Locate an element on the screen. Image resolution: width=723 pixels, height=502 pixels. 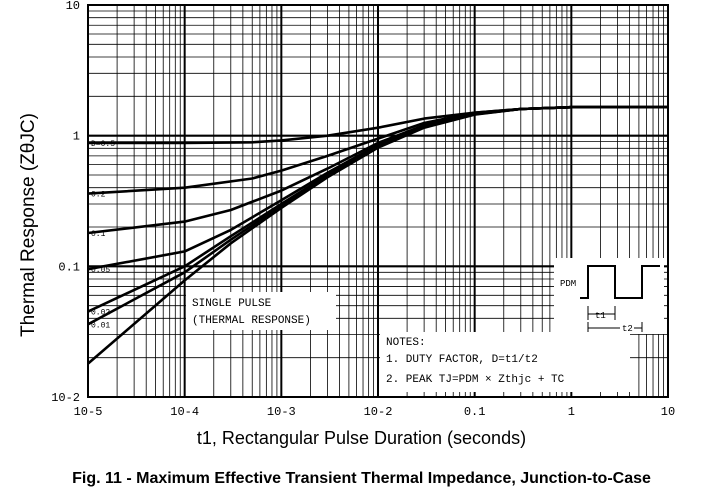
x-tick-label: 10 is located at coordinates (668, 412).